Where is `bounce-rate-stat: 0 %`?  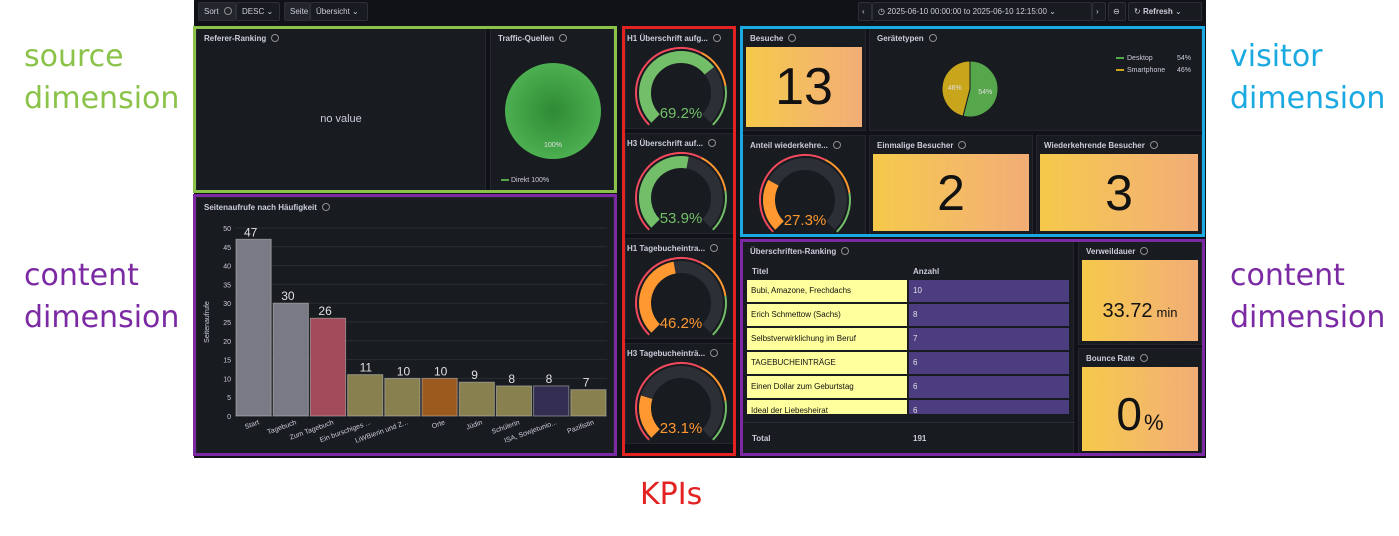 bounce-rate-stat: 0 % is located at coordinates (1140, 409).